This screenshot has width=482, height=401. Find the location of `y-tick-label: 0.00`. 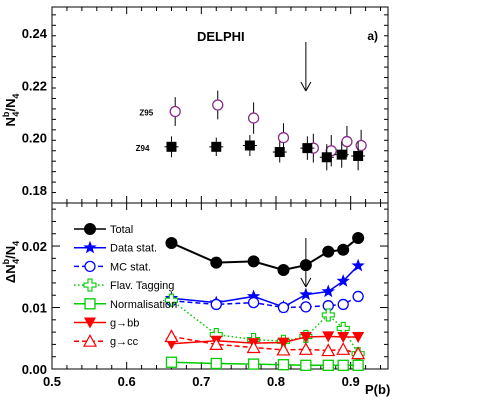

y-tick-label: 0.00 is located at coordinates (34, 369).